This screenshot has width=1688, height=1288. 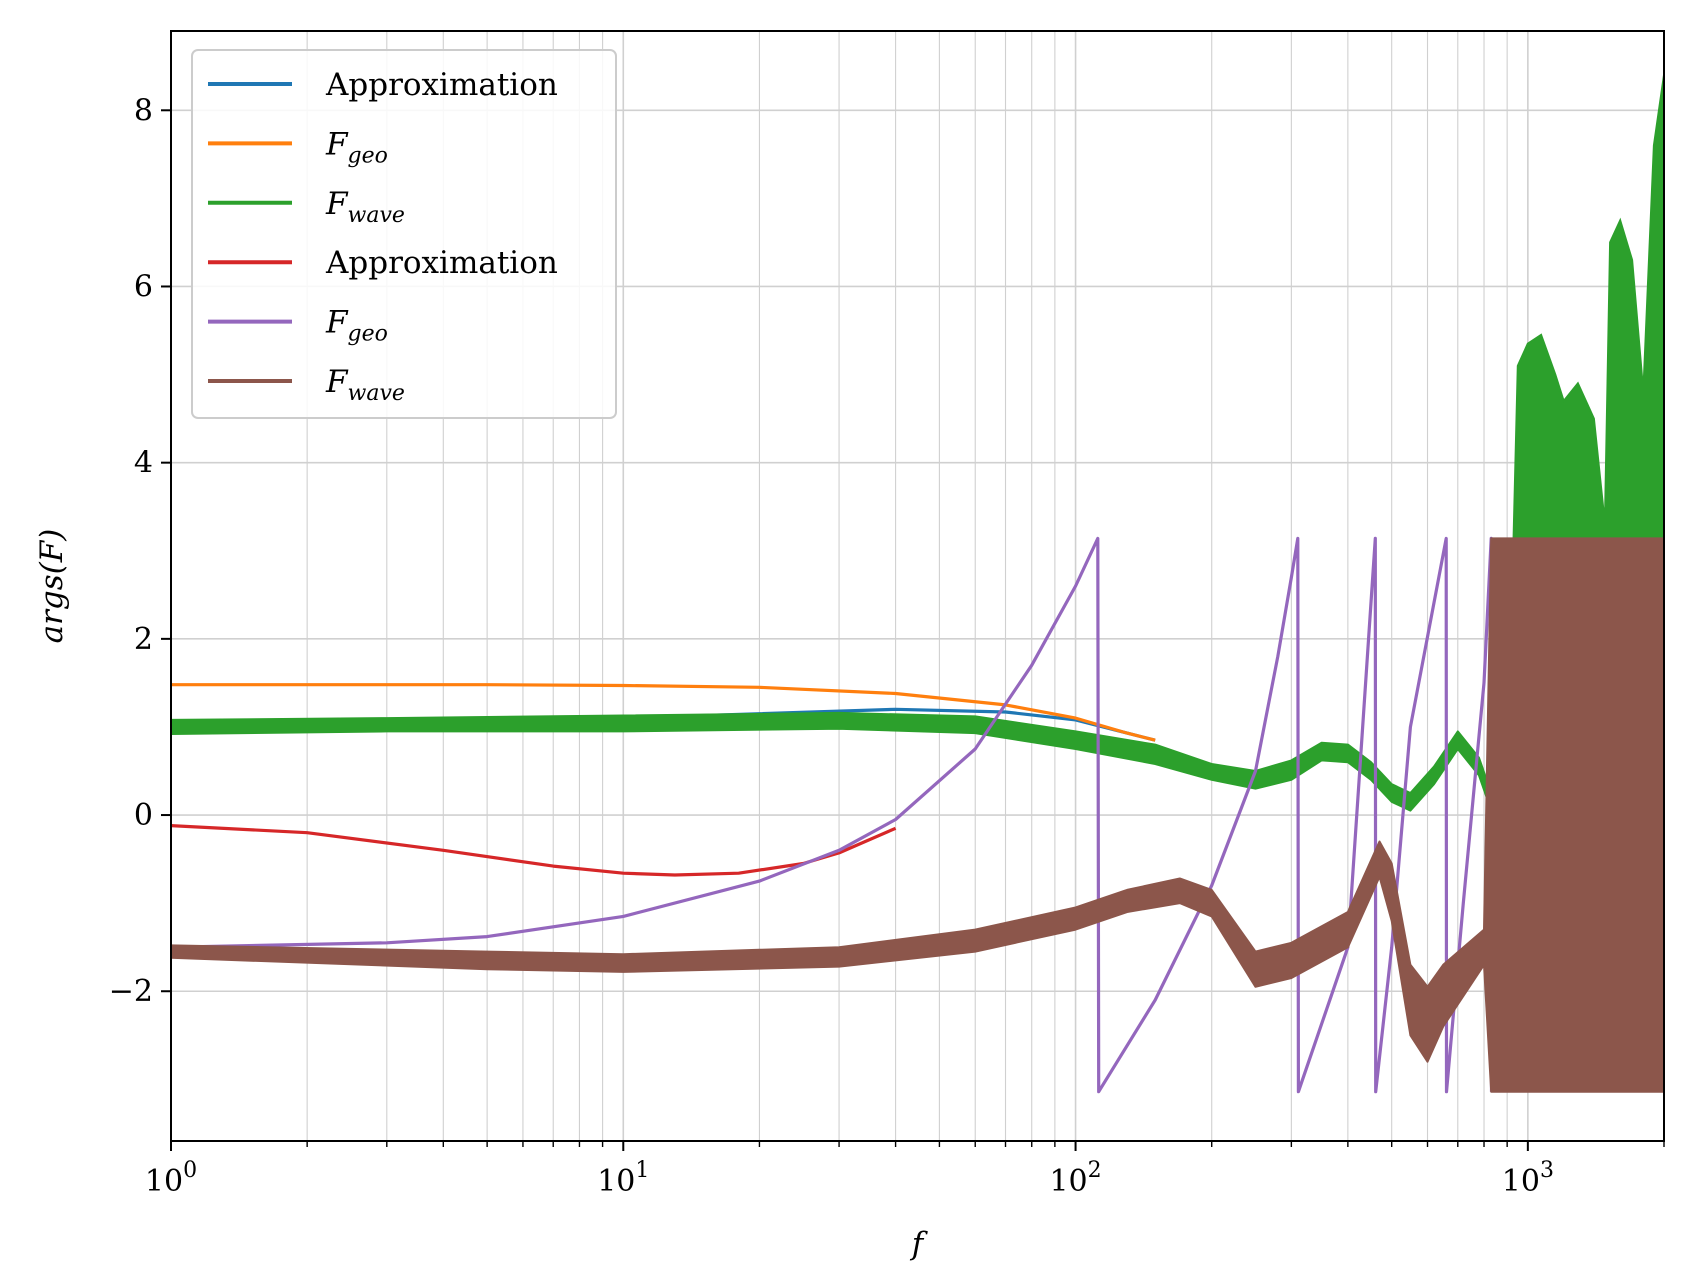 What do you see at coordinates (1075, 1178) in the screenshot?
I see `x-tick-label: 10²` at bounding box center [1075, 1178].